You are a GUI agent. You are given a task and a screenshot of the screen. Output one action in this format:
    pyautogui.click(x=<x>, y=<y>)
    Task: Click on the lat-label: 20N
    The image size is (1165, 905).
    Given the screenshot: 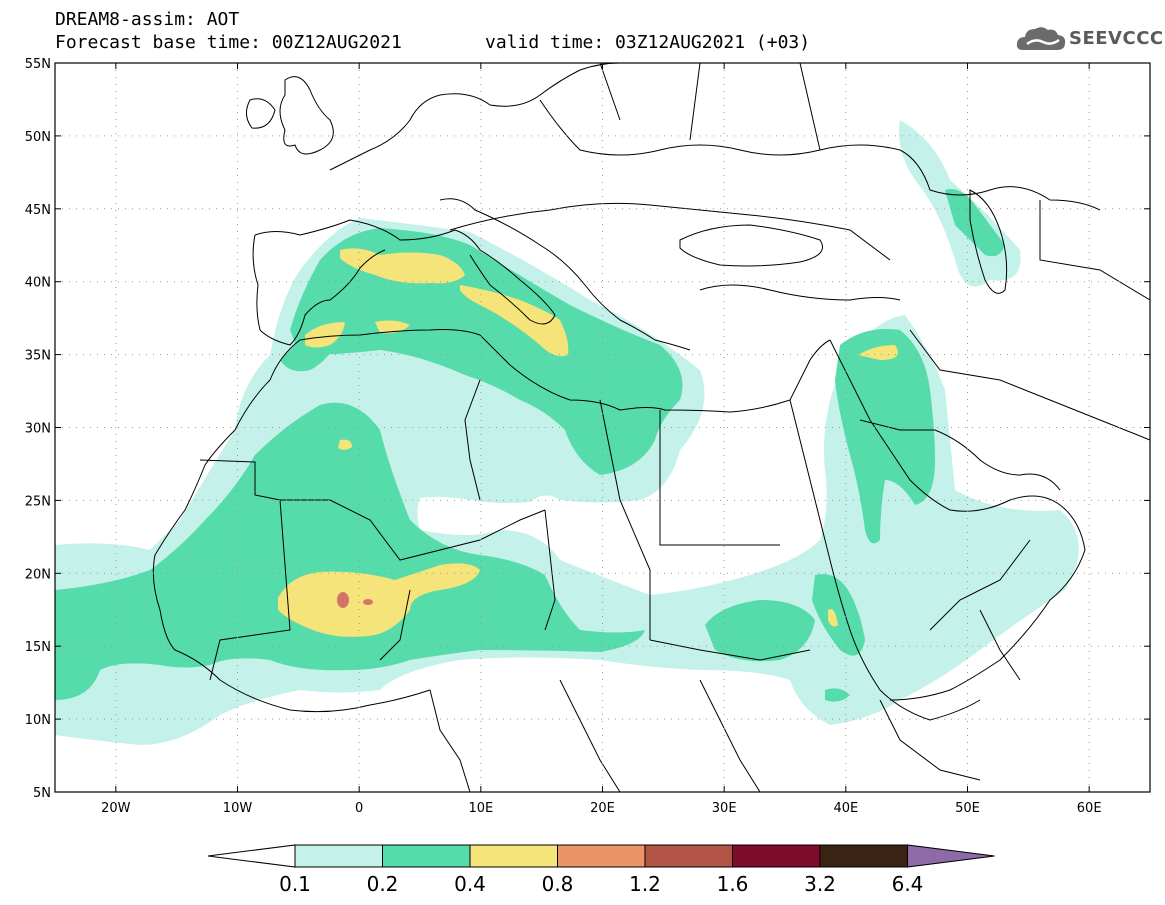 What is the action you would take?
    pyautogui.click(x=38, y=574)
    